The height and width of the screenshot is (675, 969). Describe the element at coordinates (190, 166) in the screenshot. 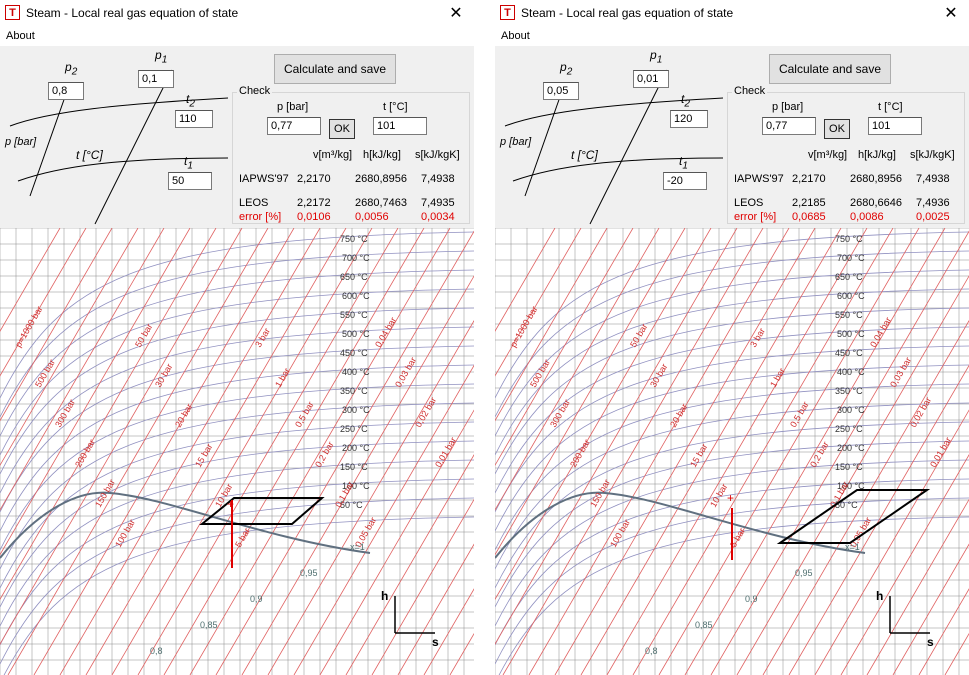

I see `t1-sub: 1` at that location.